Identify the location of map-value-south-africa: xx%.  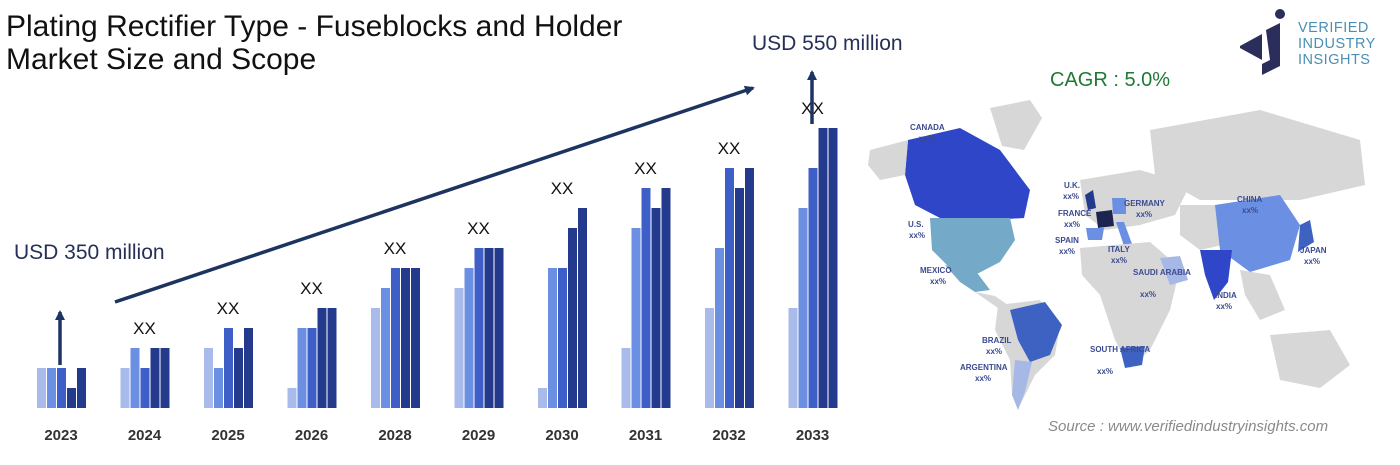
(1105, 371).